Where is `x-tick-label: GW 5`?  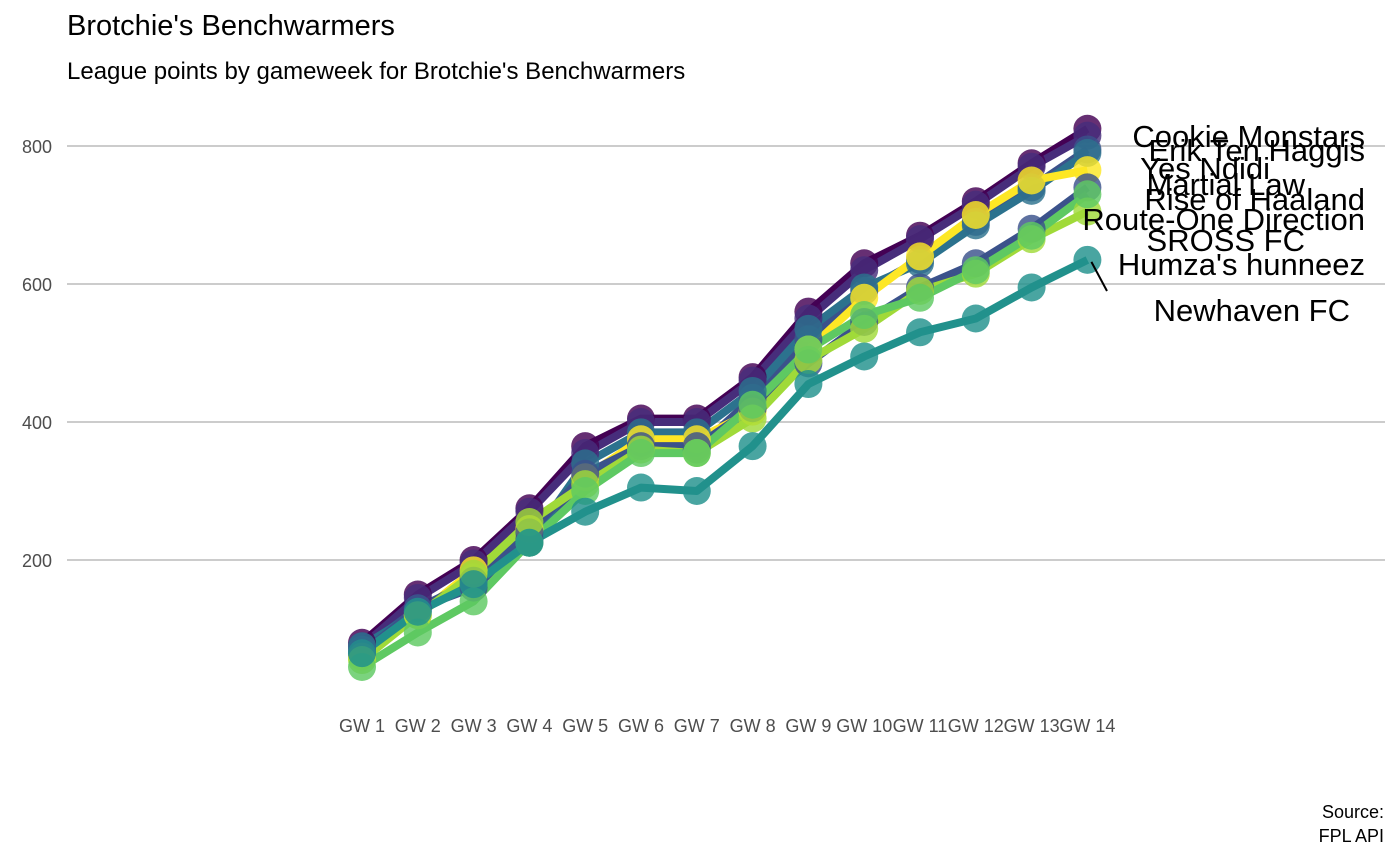
x-tick-label: GW 5 is located at coordinates (585, 726).